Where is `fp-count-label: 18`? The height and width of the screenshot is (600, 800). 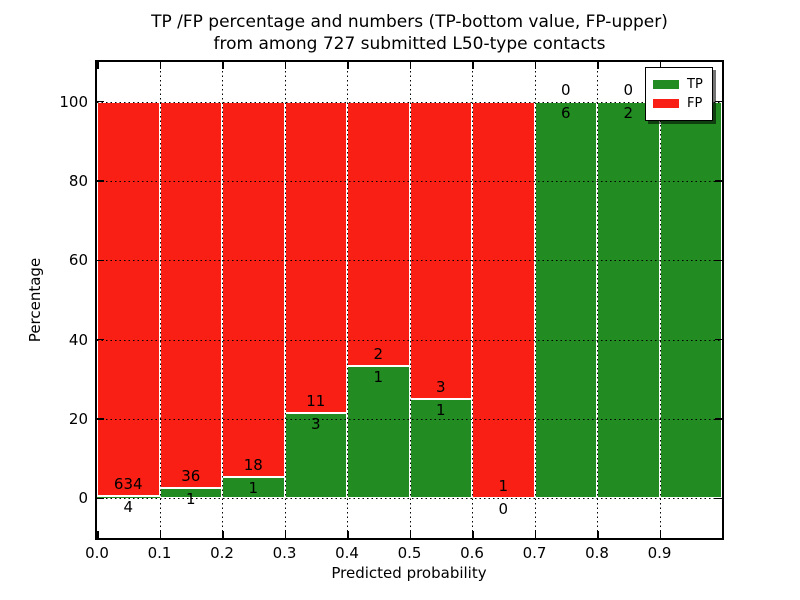 fp-count-label: 18 is located at coordinates (253, 465).